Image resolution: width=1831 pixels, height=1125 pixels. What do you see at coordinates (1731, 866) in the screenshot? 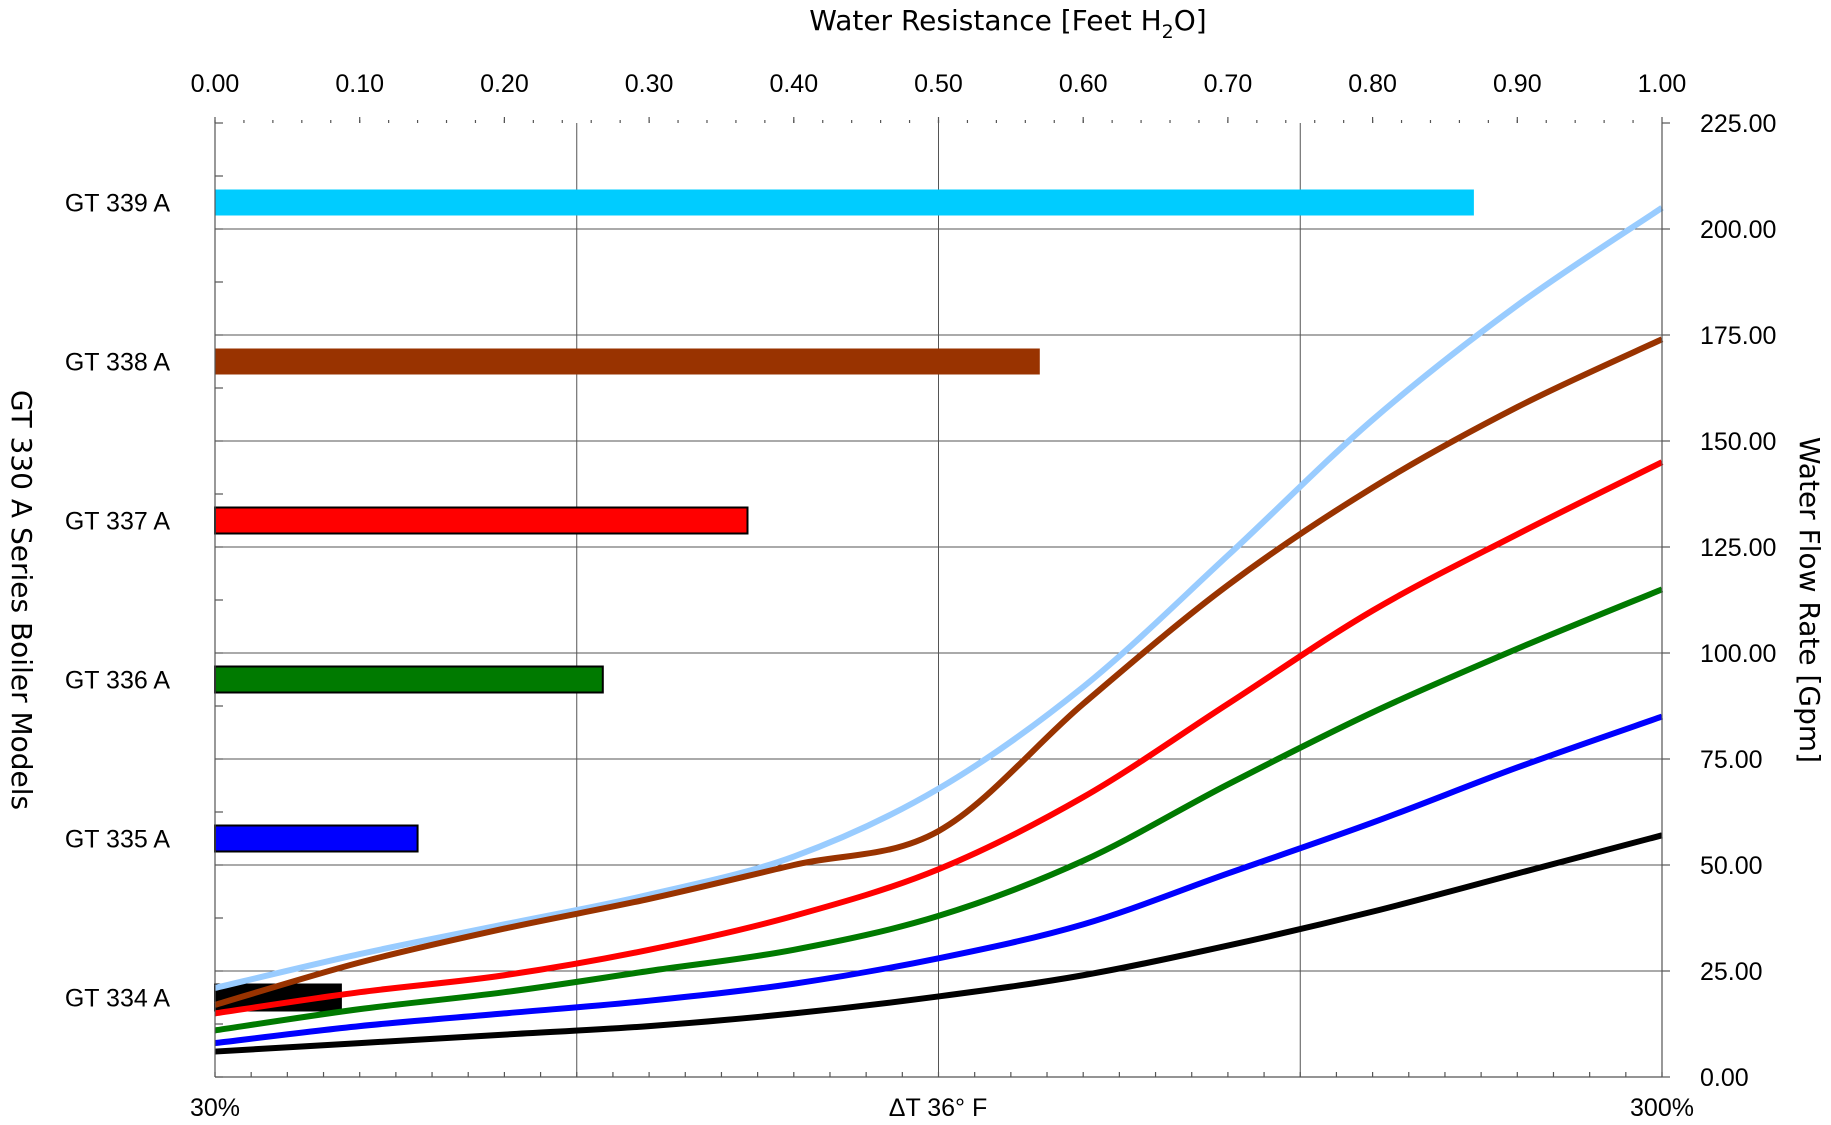
I see `right-tick-label: 50.00` at bounding box center [1731, 866].